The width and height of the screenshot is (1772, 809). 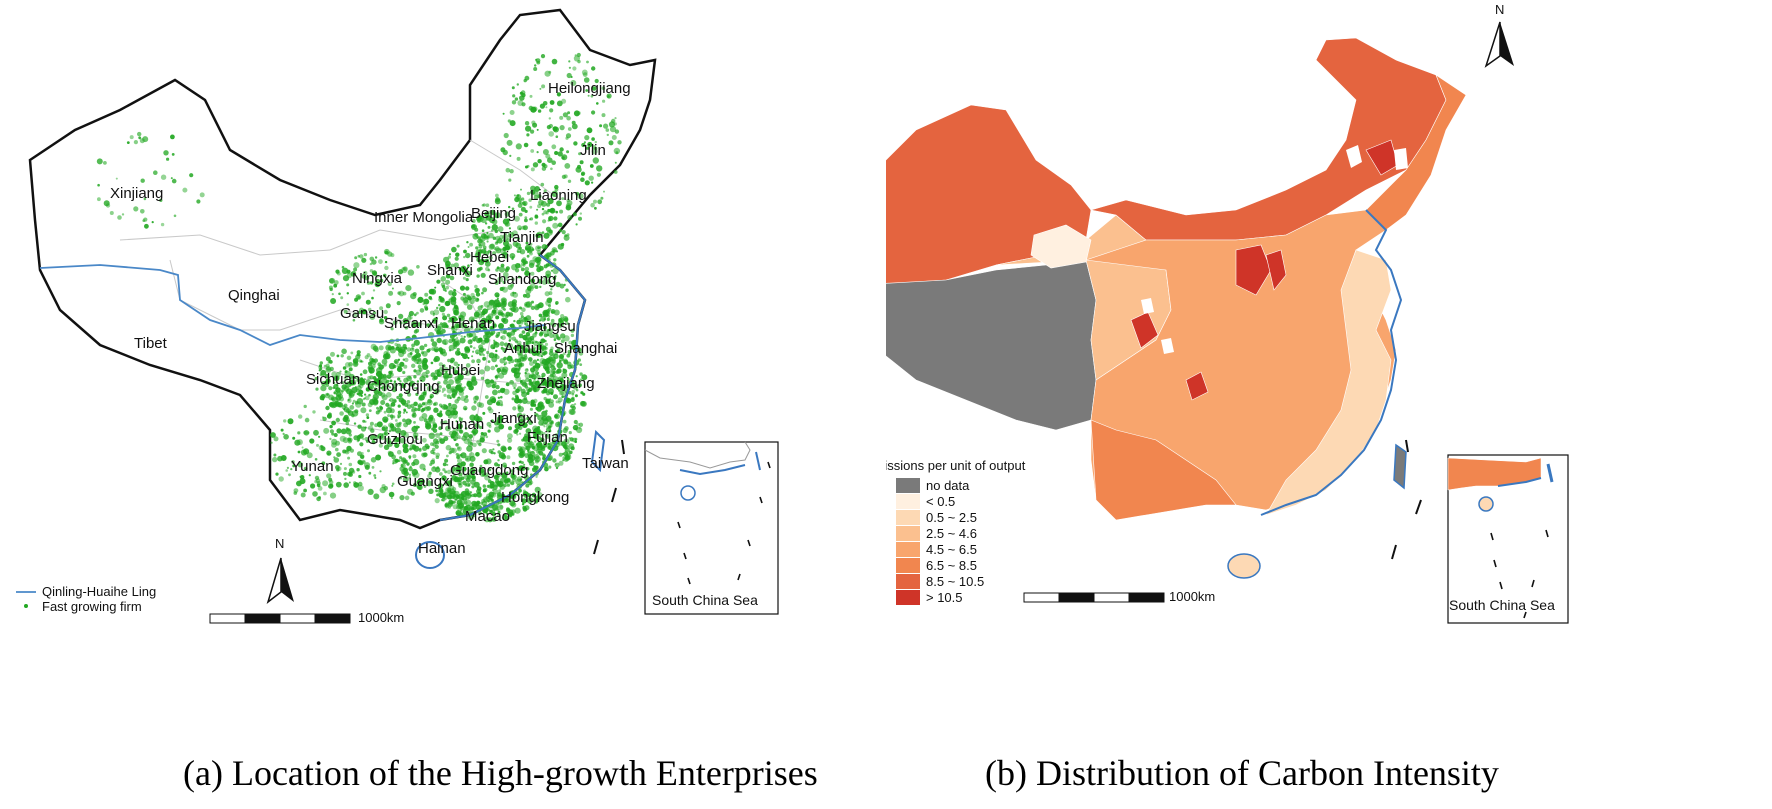 What do you see at coordinates (460, 370) in the screenshot?
I see `label-hubei: Hubei` at bounding box center [460, 370].